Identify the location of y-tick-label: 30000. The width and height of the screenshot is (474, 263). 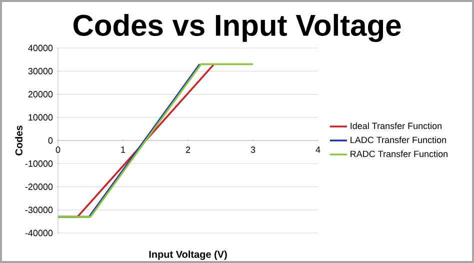
(40, 71).